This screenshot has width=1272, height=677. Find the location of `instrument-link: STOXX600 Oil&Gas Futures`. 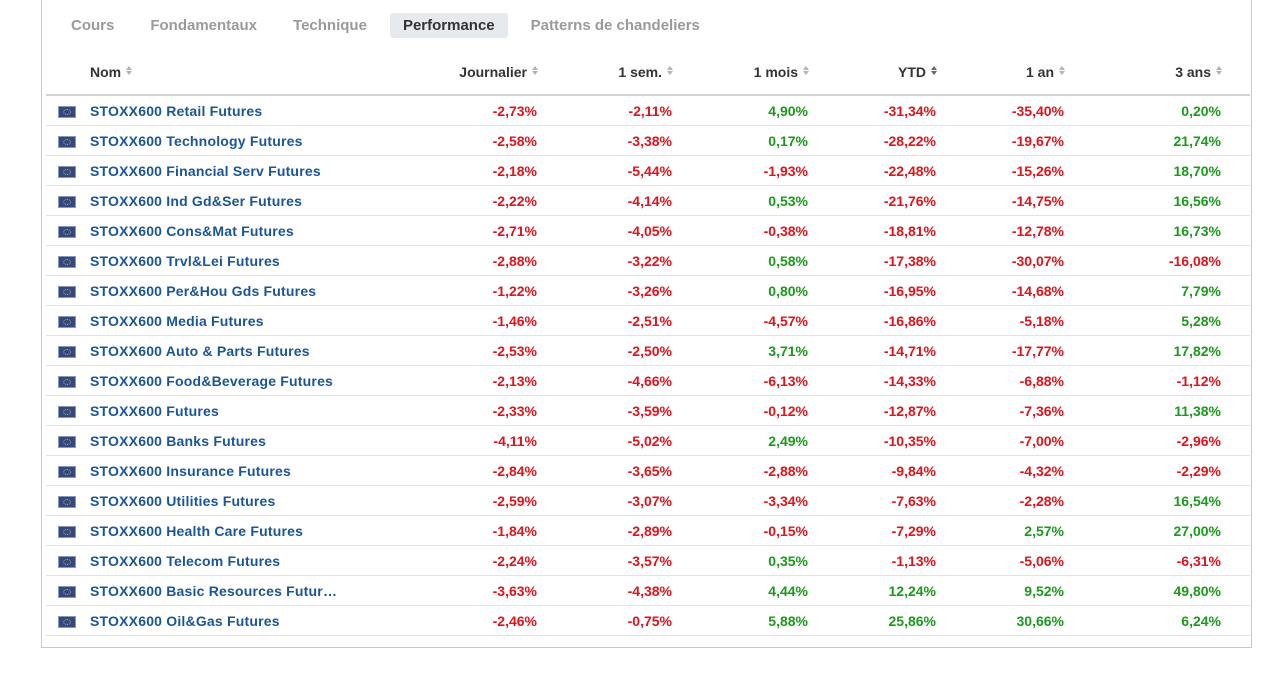

instrument-link: STOXX600 Oil&Gas Futures is located at coordinates (185, 620).